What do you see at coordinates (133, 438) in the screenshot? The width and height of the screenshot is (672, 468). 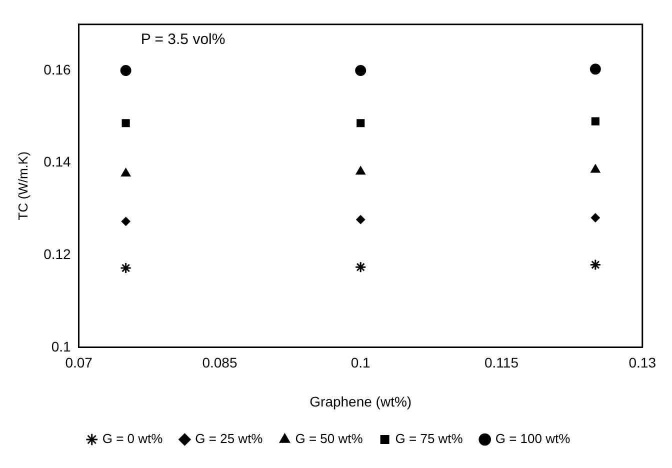 I see `legend-label: G = 0 wt%` at bounding box center [133, 438].